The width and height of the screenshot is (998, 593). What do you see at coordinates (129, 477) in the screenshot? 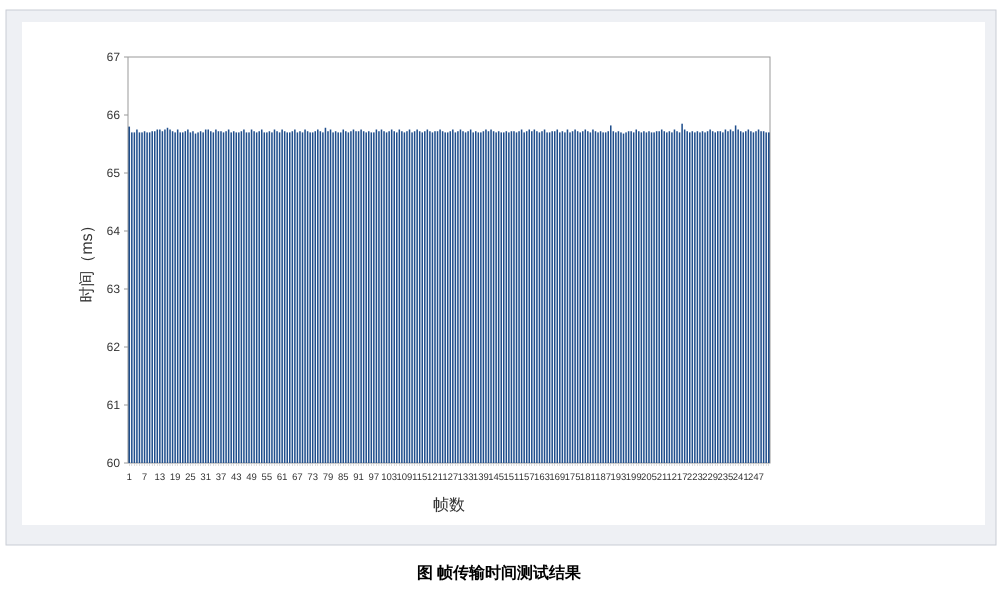
I see `x-tick-label: 1` at bounding box center [129, 477].